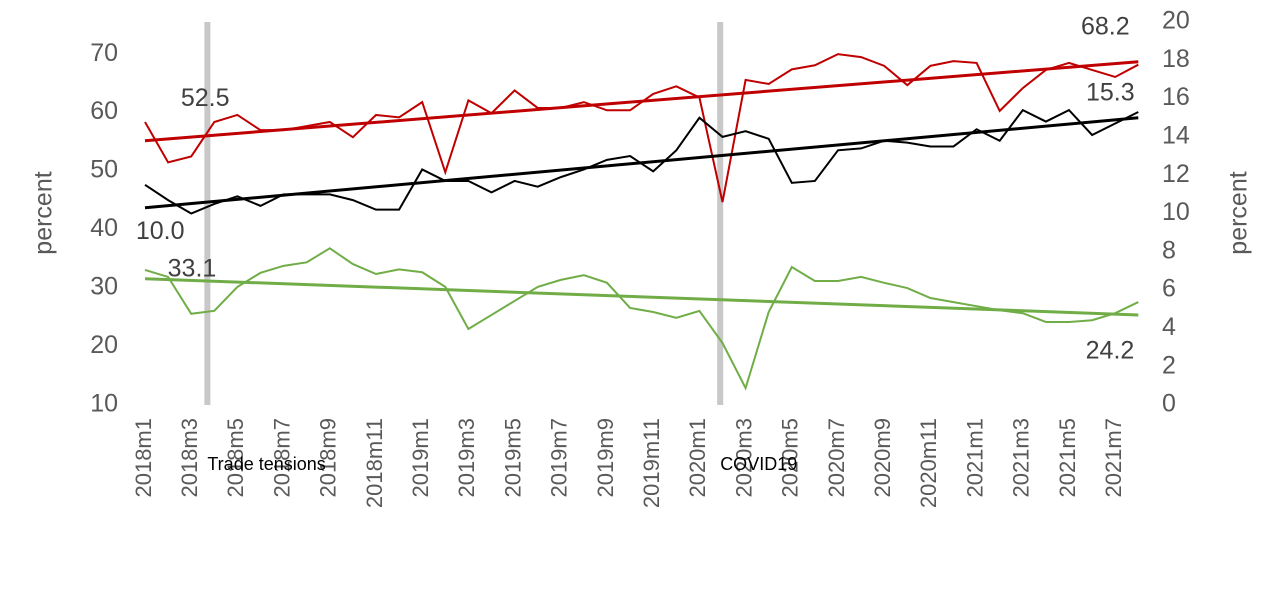 The image size is (1280, 589). What do you see at coordinates (1169, 365) in the screenshot?
I see `y2-tick-label: 2` at bounding box center [1169, 365].